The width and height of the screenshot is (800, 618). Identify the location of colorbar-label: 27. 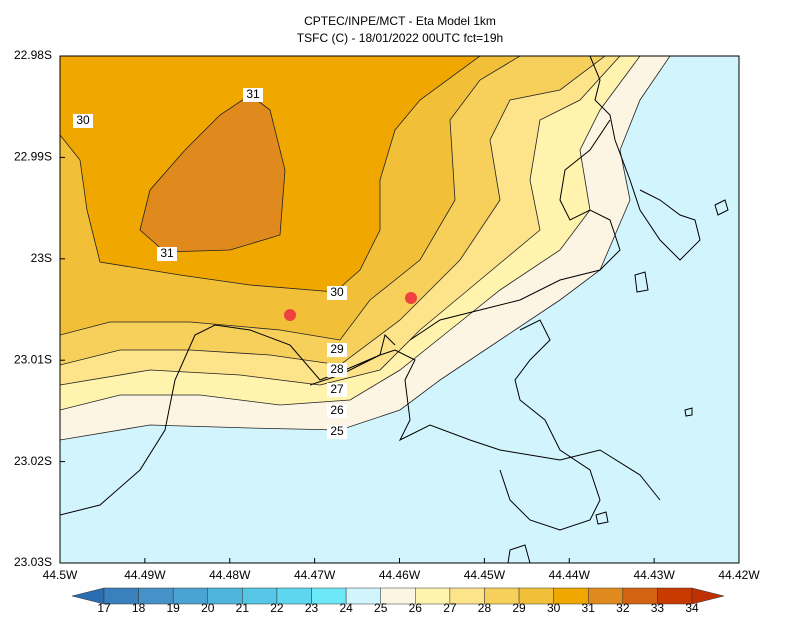
(450, 608).